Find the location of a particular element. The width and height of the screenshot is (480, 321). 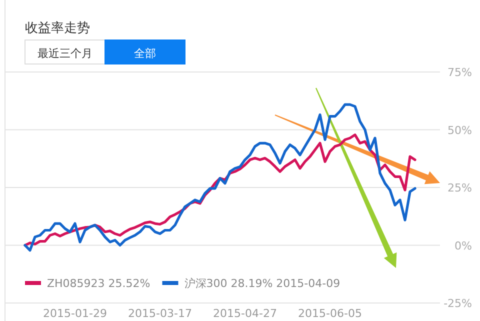

x-tick-label: 2015-04-27 is located at coordinates (245, 313).